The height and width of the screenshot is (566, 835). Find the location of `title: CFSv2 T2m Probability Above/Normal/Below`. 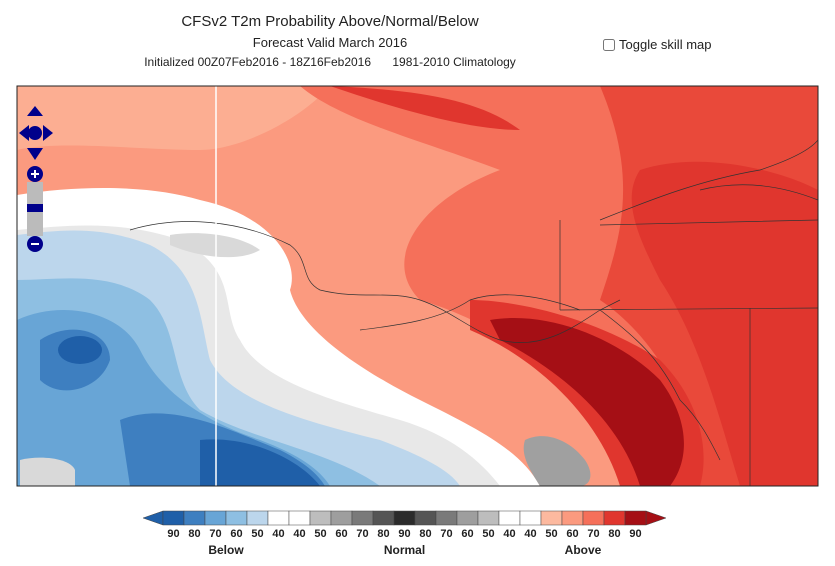

title: CFSv2 T2m Probability Above/Normal/Below is located at coordinates (330, 21).